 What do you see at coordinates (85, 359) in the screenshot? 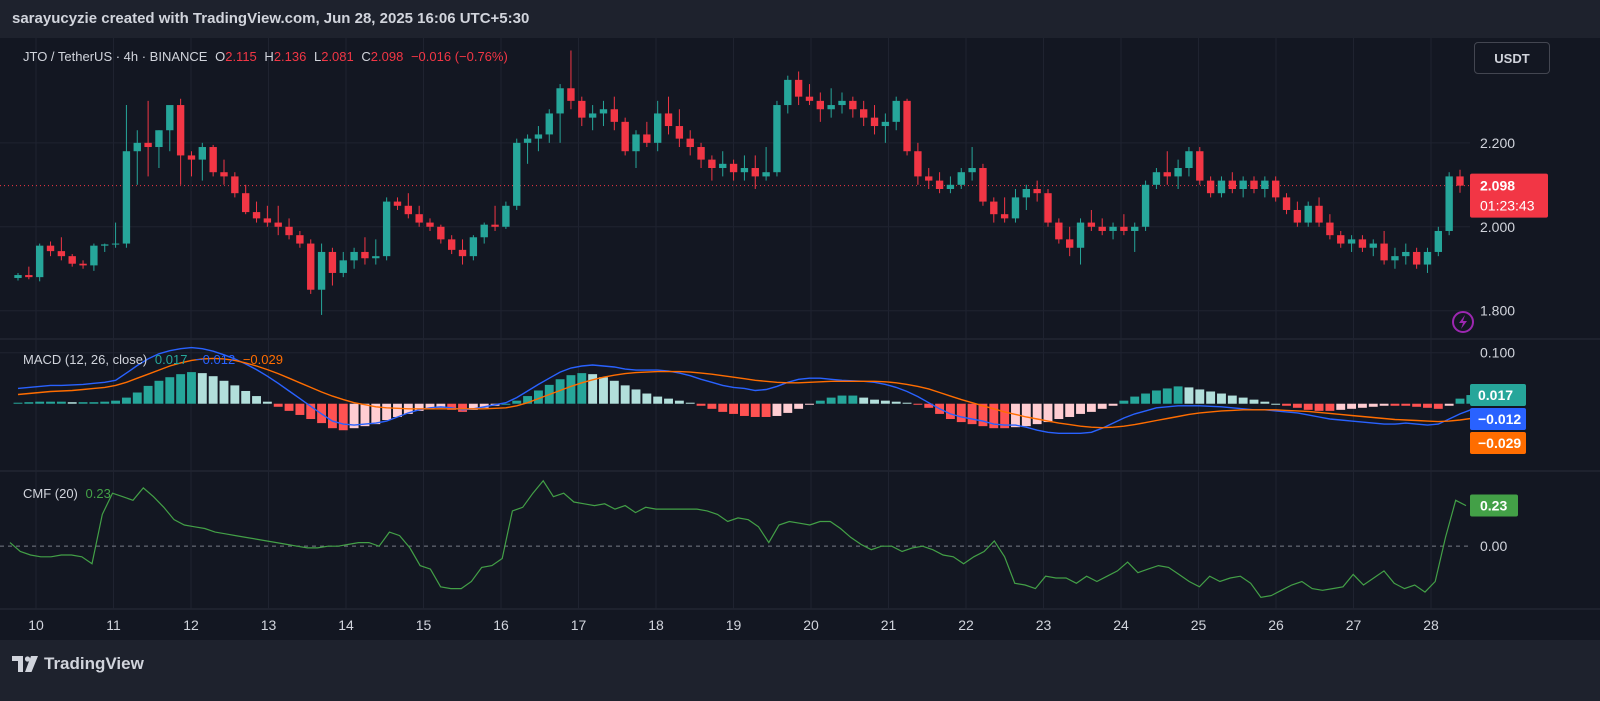
I see `macd-title: MACD (12, 26, close)` at bounding box center [85, 359].